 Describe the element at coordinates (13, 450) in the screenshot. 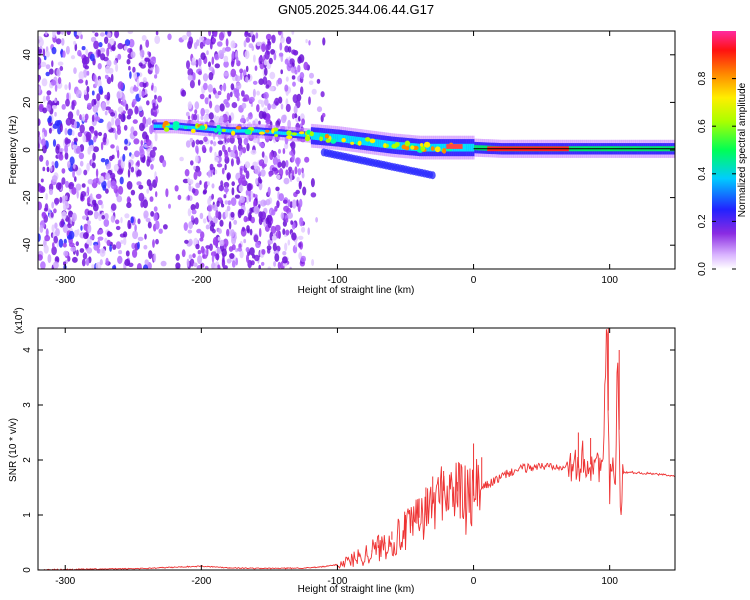

I see `snr-y-label: SNR (10 * v/v)` at that location.